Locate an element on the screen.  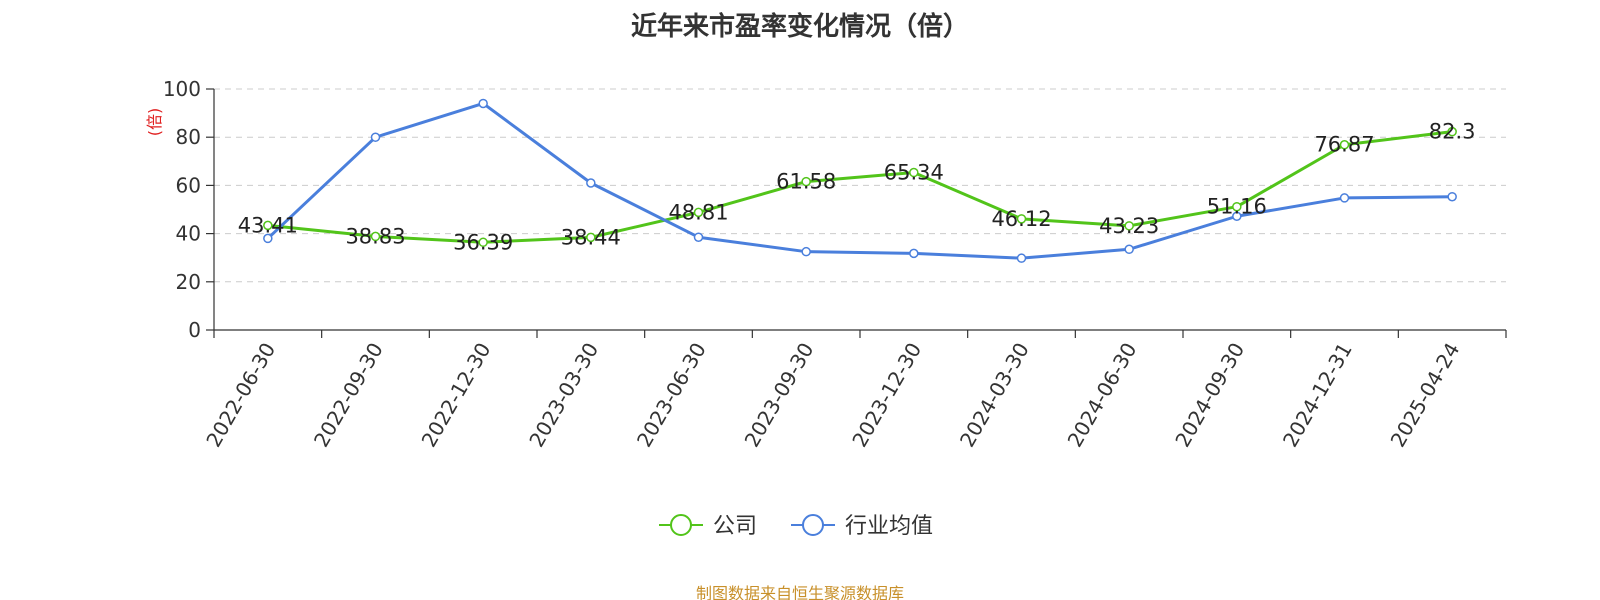
data-label: 61.58 is located at coordinates (806, 182).